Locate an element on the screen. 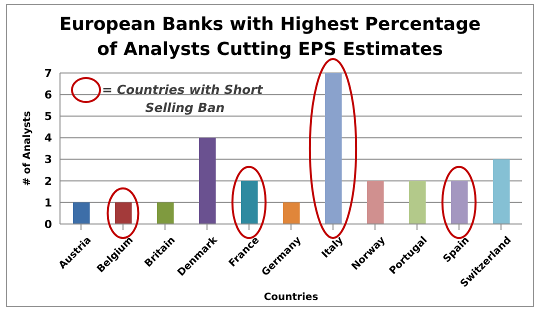 The height and width of the screenshot is (311, 540). chart-title: European Banks with Highest Percentage of Analysts Cutting EPS Estimates is located at coordinates (270, 37).